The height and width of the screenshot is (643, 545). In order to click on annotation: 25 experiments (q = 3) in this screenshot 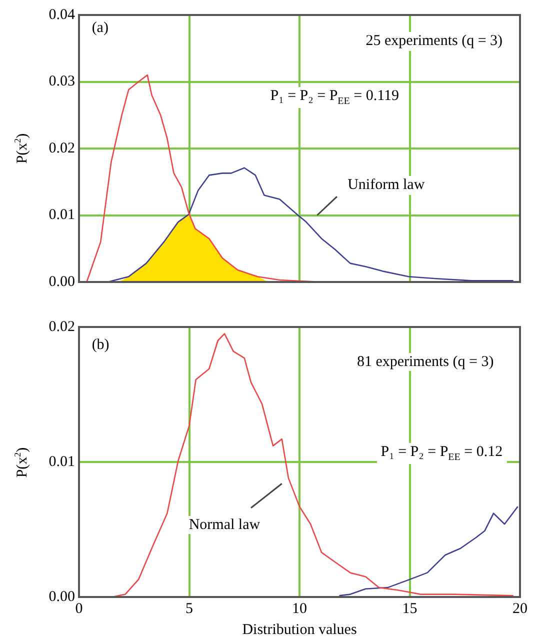, I will do `click(434, 41)`.